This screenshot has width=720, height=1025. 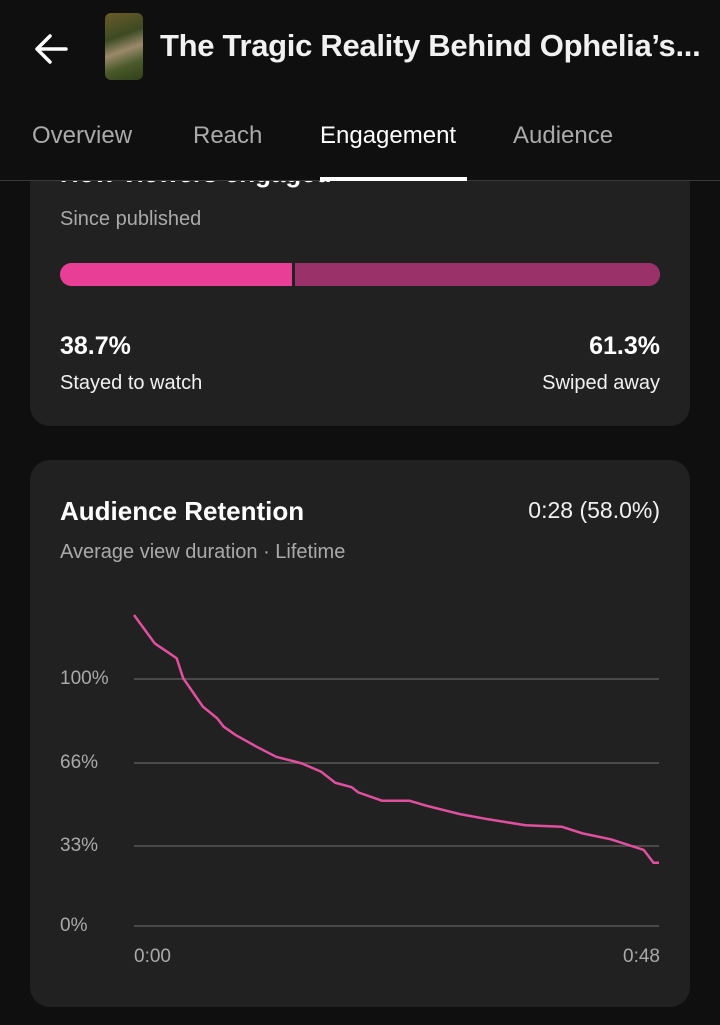 What do you see at coordinates (79, 762) in the screenshot?
I see `y-tick-label: 66%` at bounding box center [79, 762].